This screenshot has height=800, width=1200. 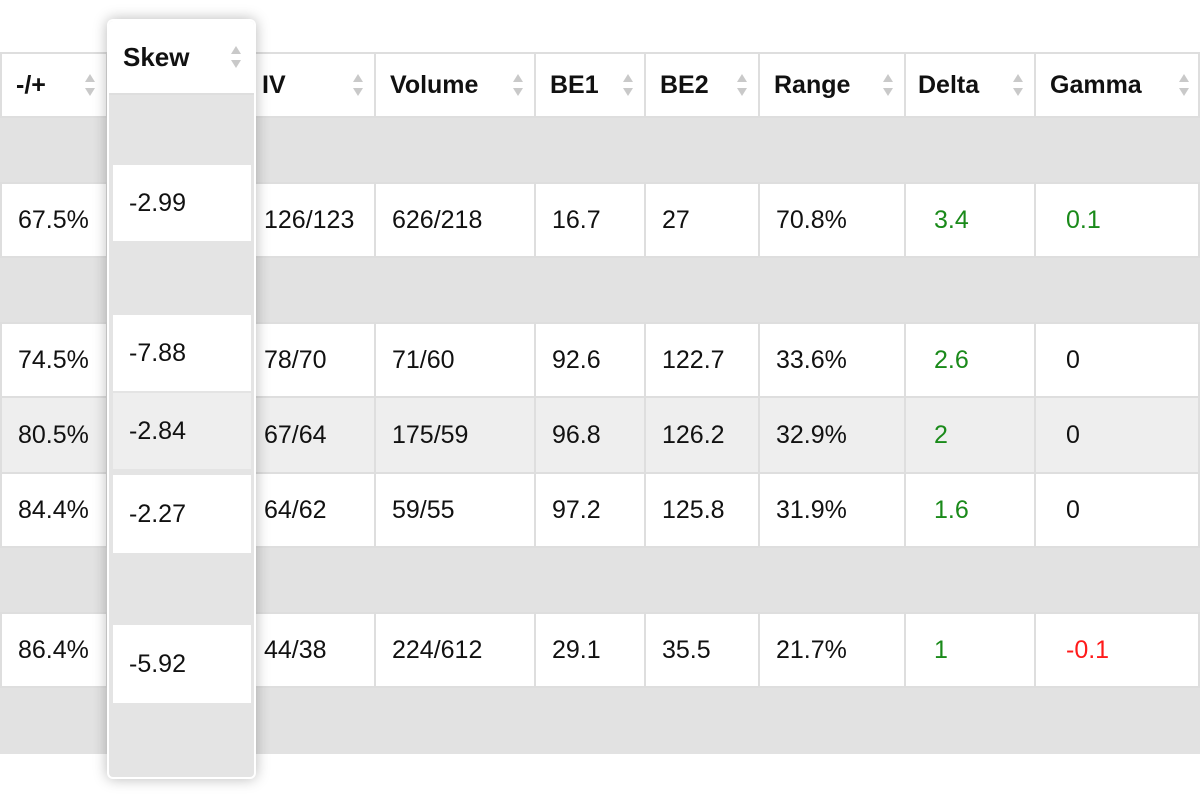 What do you see at coordinates (1096, 84) in the screenshot?
I see `column-header-gamma-label: Gamma` at bounding box center [1096, 84].